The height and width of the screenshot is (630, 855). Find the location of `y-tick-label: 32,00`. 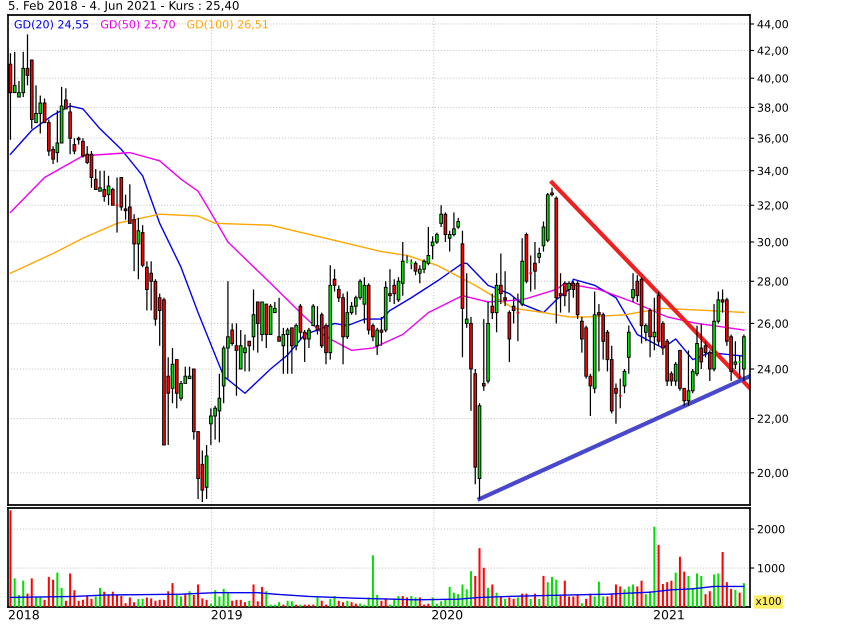

y-tick-label: 32,00 is located at coordinates (773, 206).